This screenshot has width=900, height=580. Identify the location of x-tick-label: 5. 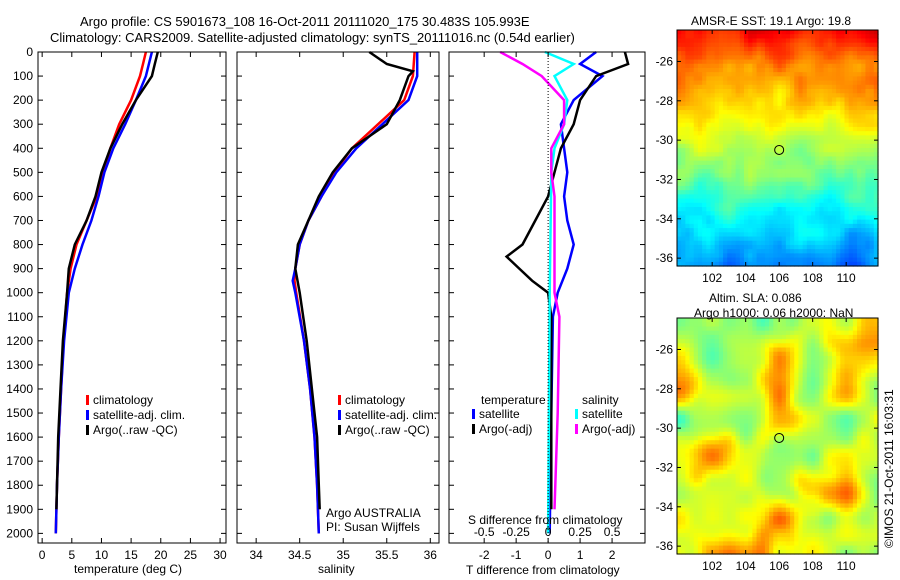
(71, 555).